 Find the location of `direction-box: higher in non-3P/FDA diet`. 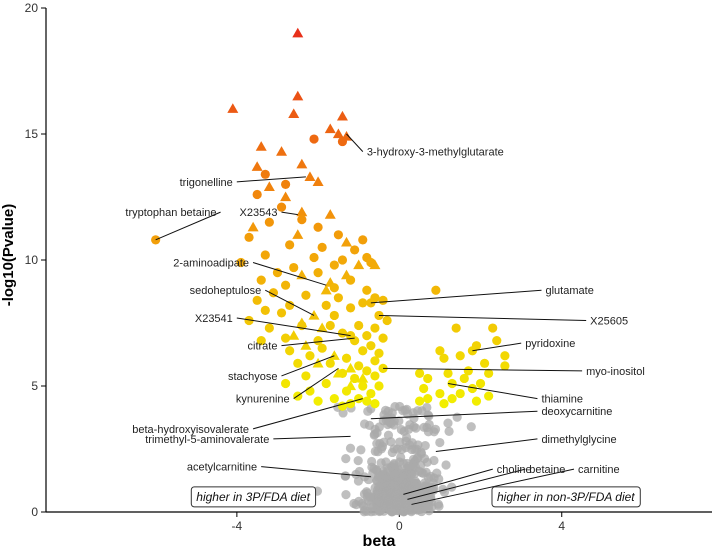

direction-box: higher in non-3P/FDA diet is located at coordinates (566, 497).